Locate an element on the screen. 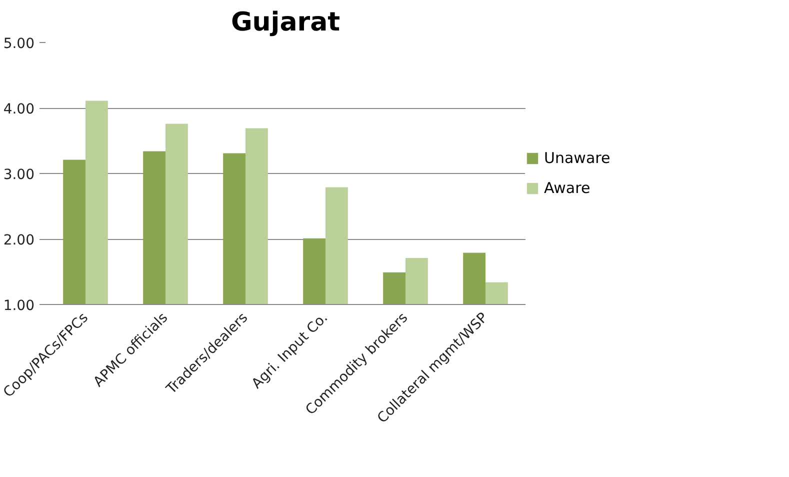 This screenshot has height=477, width=789. y-tick-label: 4.00 is located at coordinates (18, 110).